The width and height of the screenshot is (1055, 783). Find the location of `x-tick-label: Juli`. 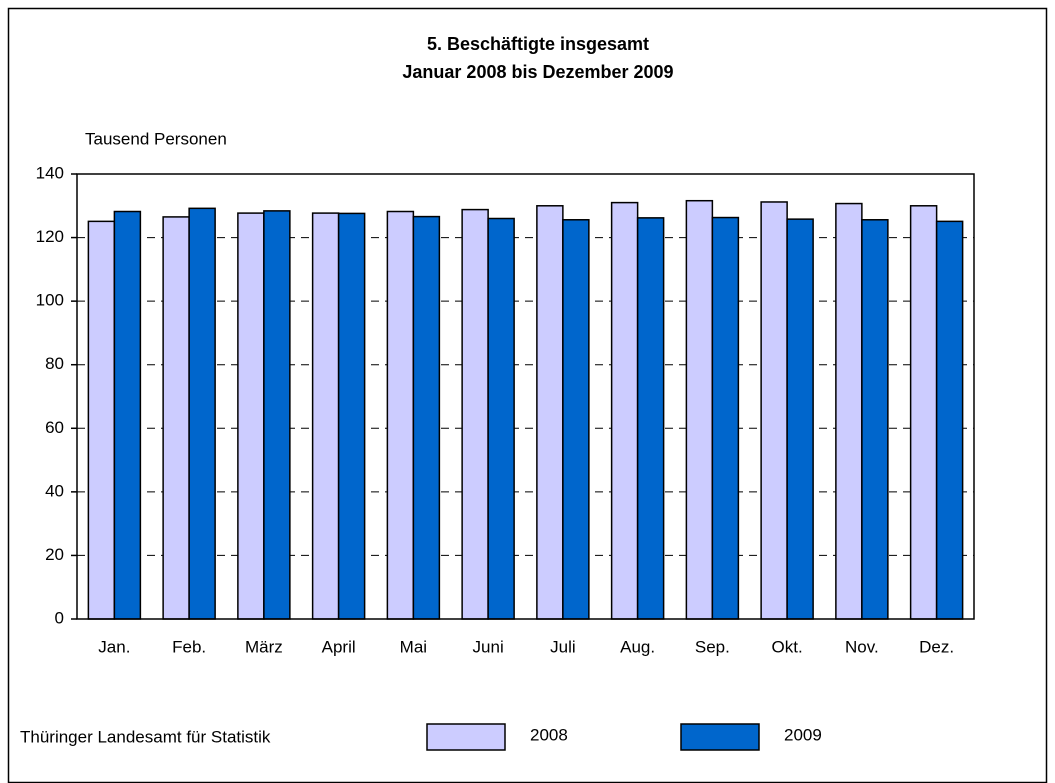

x-tick-label: Juli is located at coordinates (563, 646).